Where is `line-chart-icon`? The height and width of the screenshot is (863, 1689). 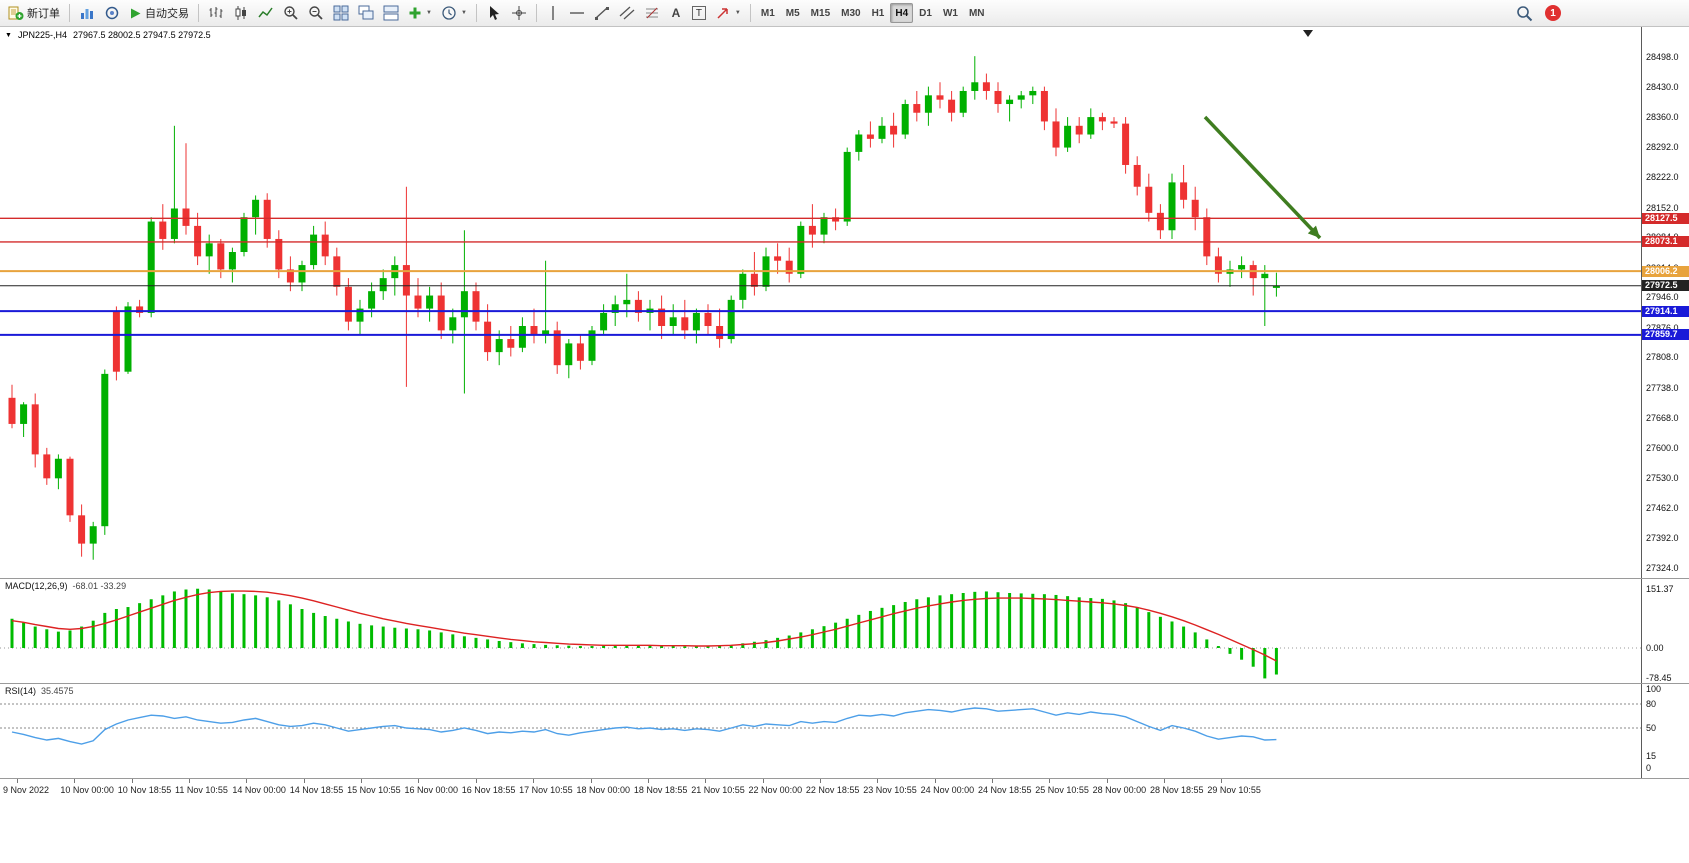
line-chart-icon is located at coordinates (266, 13).